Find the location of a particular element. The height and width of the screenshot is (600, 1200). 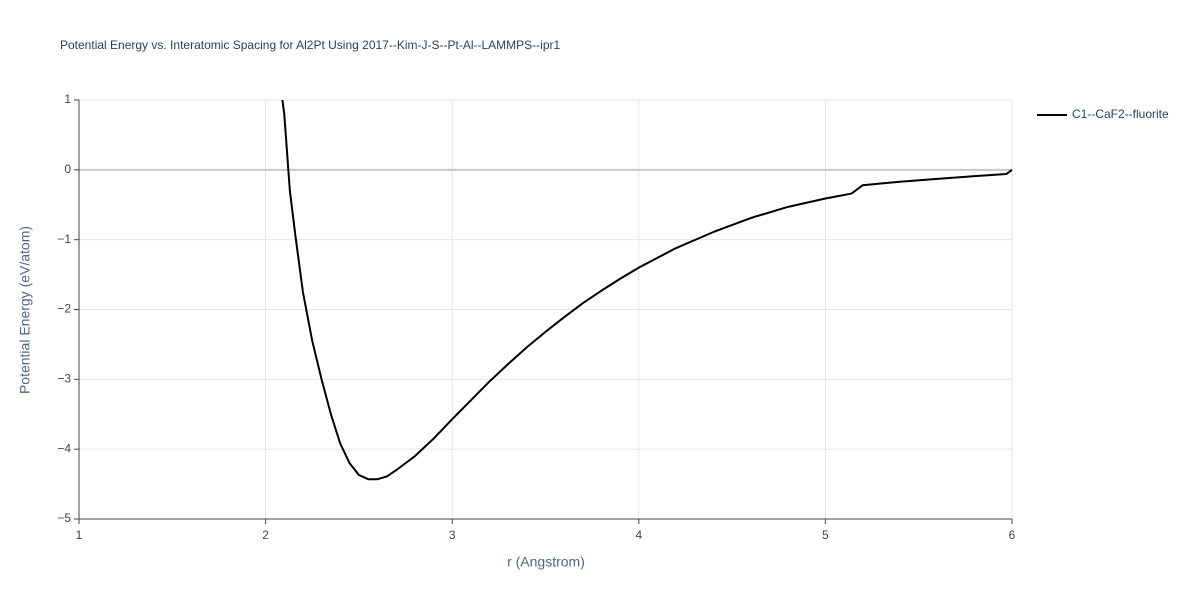

x-tick-label: 2 is located at coordinates (265, 535).